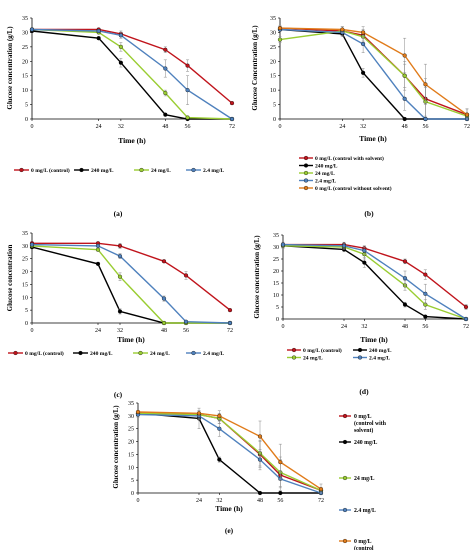 The image size is (476, 550). Describe the element at coordinates (229, 530) in the screenshot. I see `panel-label: (e)` at that location.